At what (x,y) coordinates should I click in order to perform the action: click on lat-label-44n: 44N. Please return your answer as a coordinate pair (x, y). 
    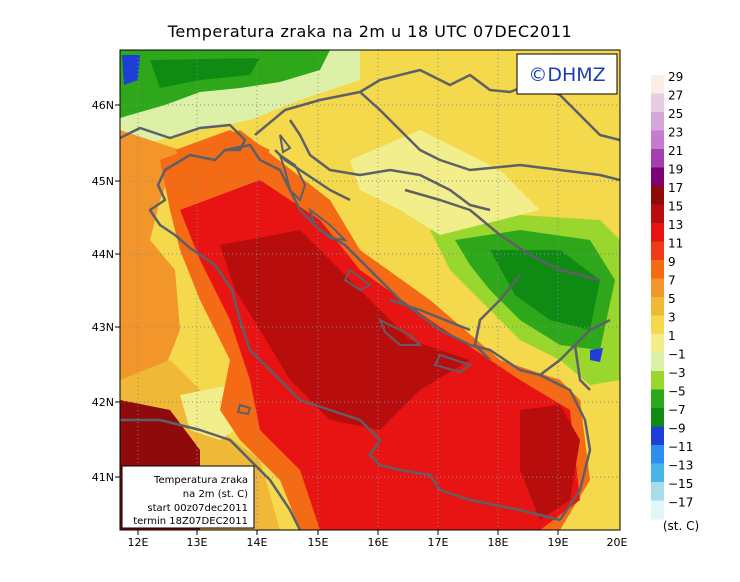
    Looking at the image, I should click on (103, 254).